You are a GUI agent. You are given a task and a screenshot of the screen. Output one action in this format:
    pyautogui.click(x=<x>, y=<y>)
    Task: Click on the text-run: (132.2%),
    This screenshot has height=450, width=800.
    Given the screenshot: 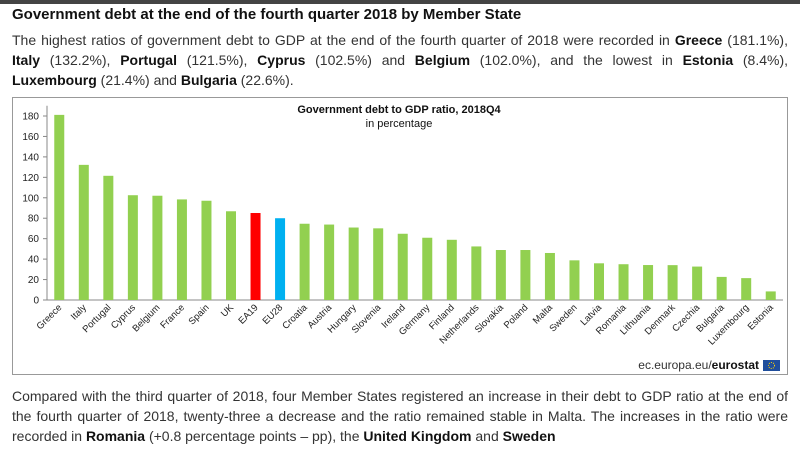 What is the action you would take?
    pyautogui.click(x=80, y=60)
    